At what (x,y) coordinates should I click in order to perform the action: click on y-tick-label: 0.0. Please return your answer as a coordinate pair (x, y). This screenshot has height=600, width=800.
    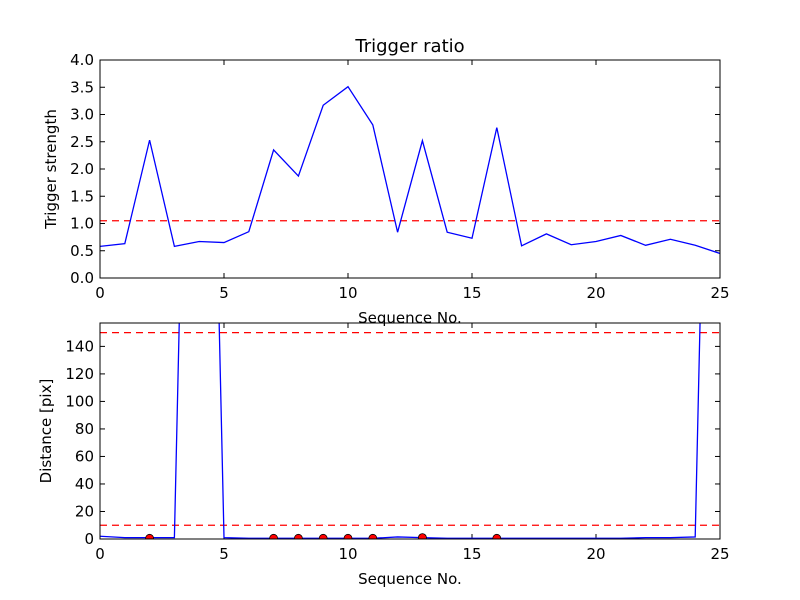
    Looking at the image, I should click on (82, 278).